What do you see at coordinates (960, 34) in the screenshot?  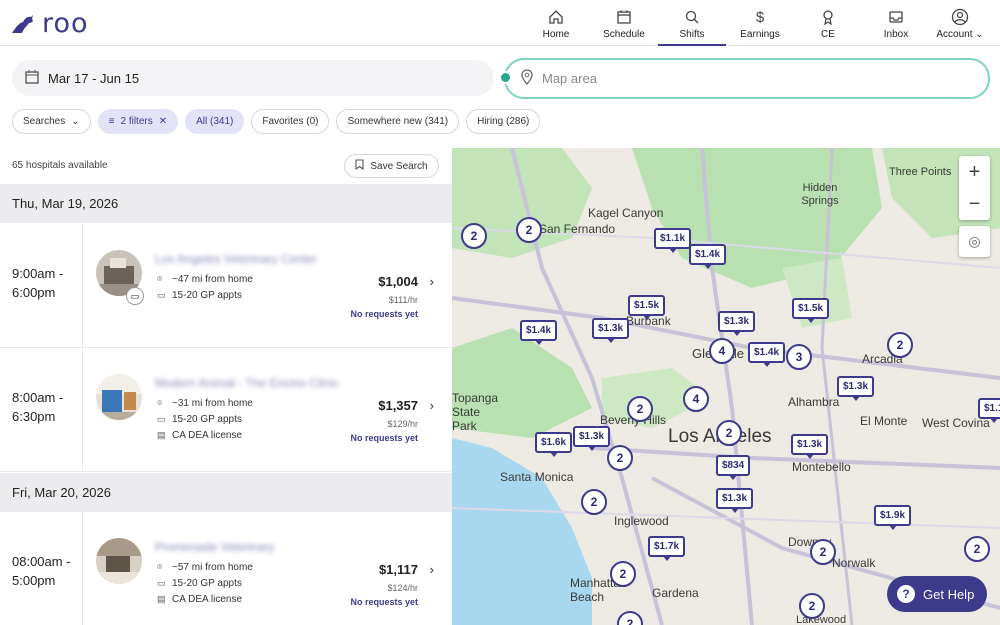 I see `nav-account-label: Account ⌄` at bounding box center [960, 34].